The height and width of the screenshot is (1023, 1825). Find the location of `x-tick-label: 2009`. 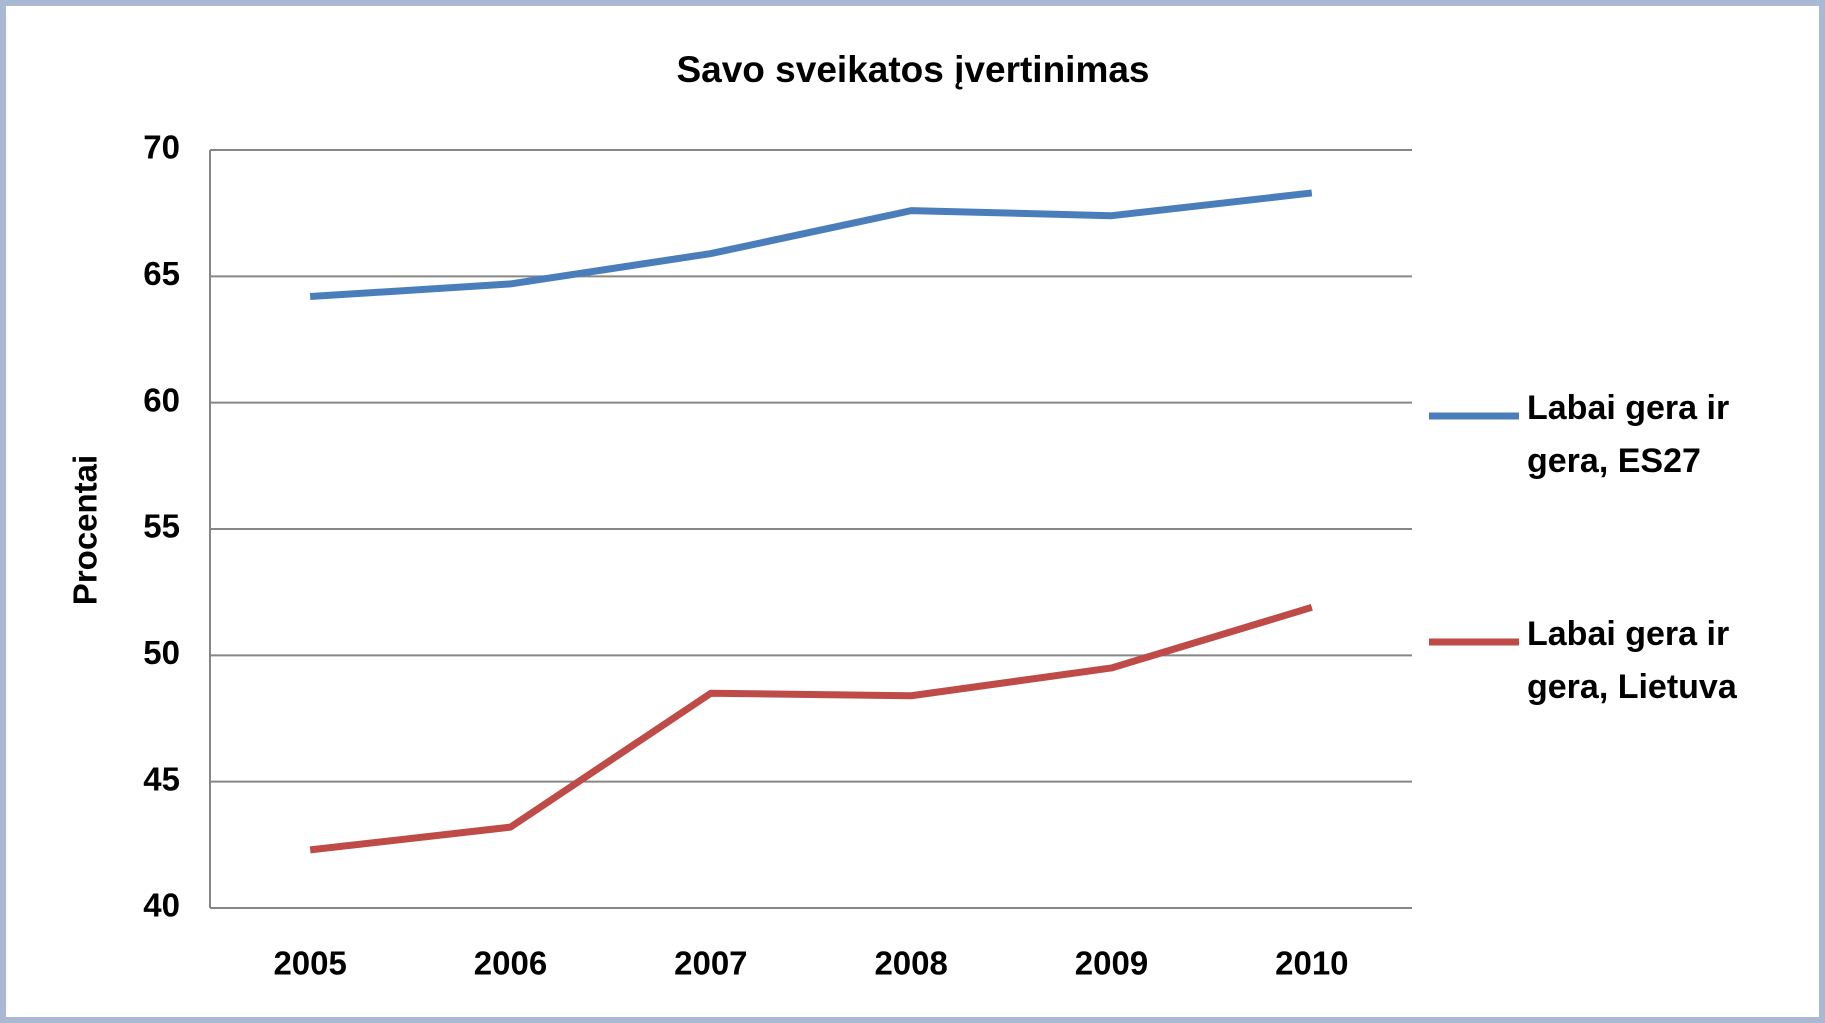

x-tick-label: 2009 is located at coordinates (1111, 963).